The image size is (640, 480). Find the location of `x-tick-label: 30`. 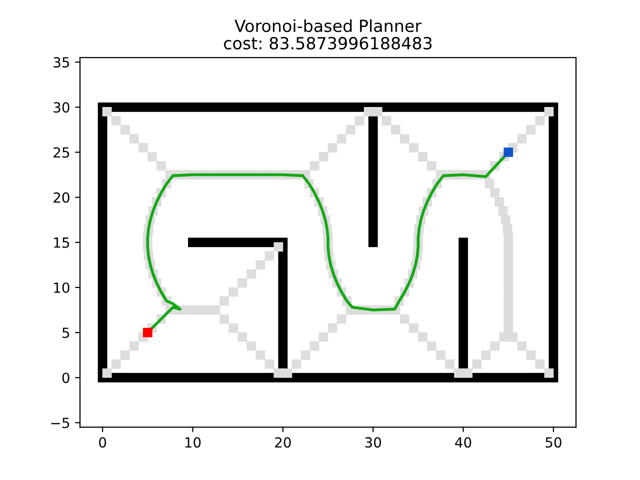

x-tick-label: 30 is located at coordinates (373, 442).